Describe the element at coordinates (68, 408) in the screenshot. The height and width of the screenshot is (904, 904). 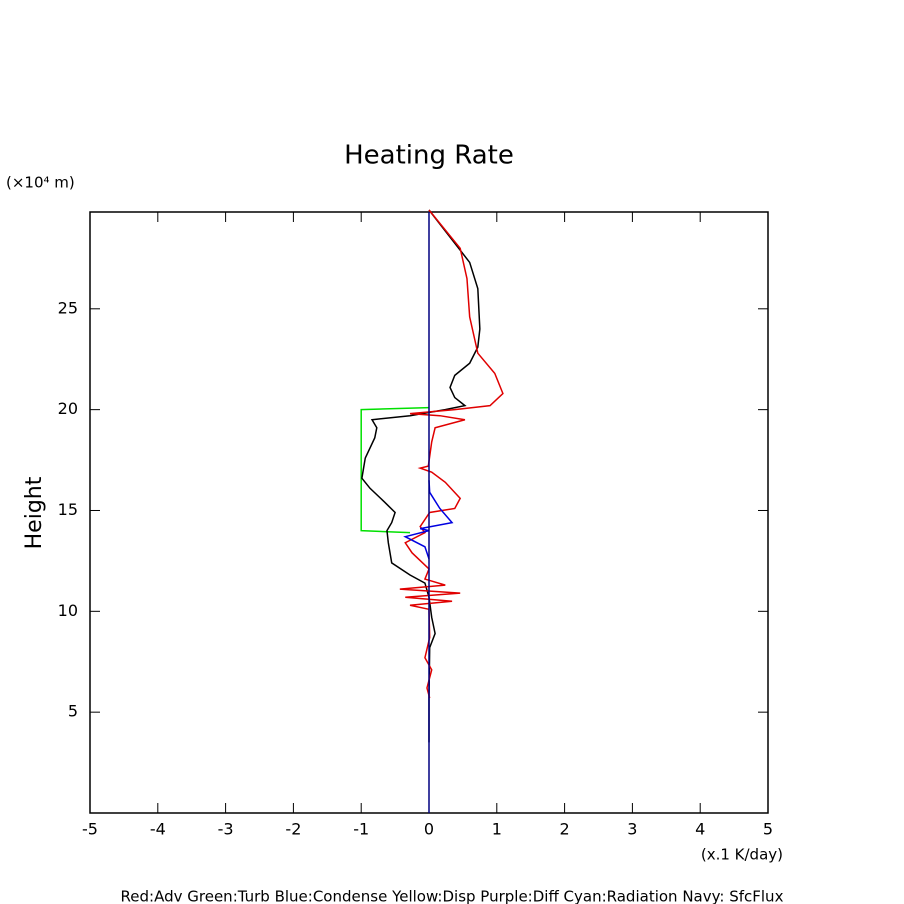
I see `y-tick-label: 20` at that location.